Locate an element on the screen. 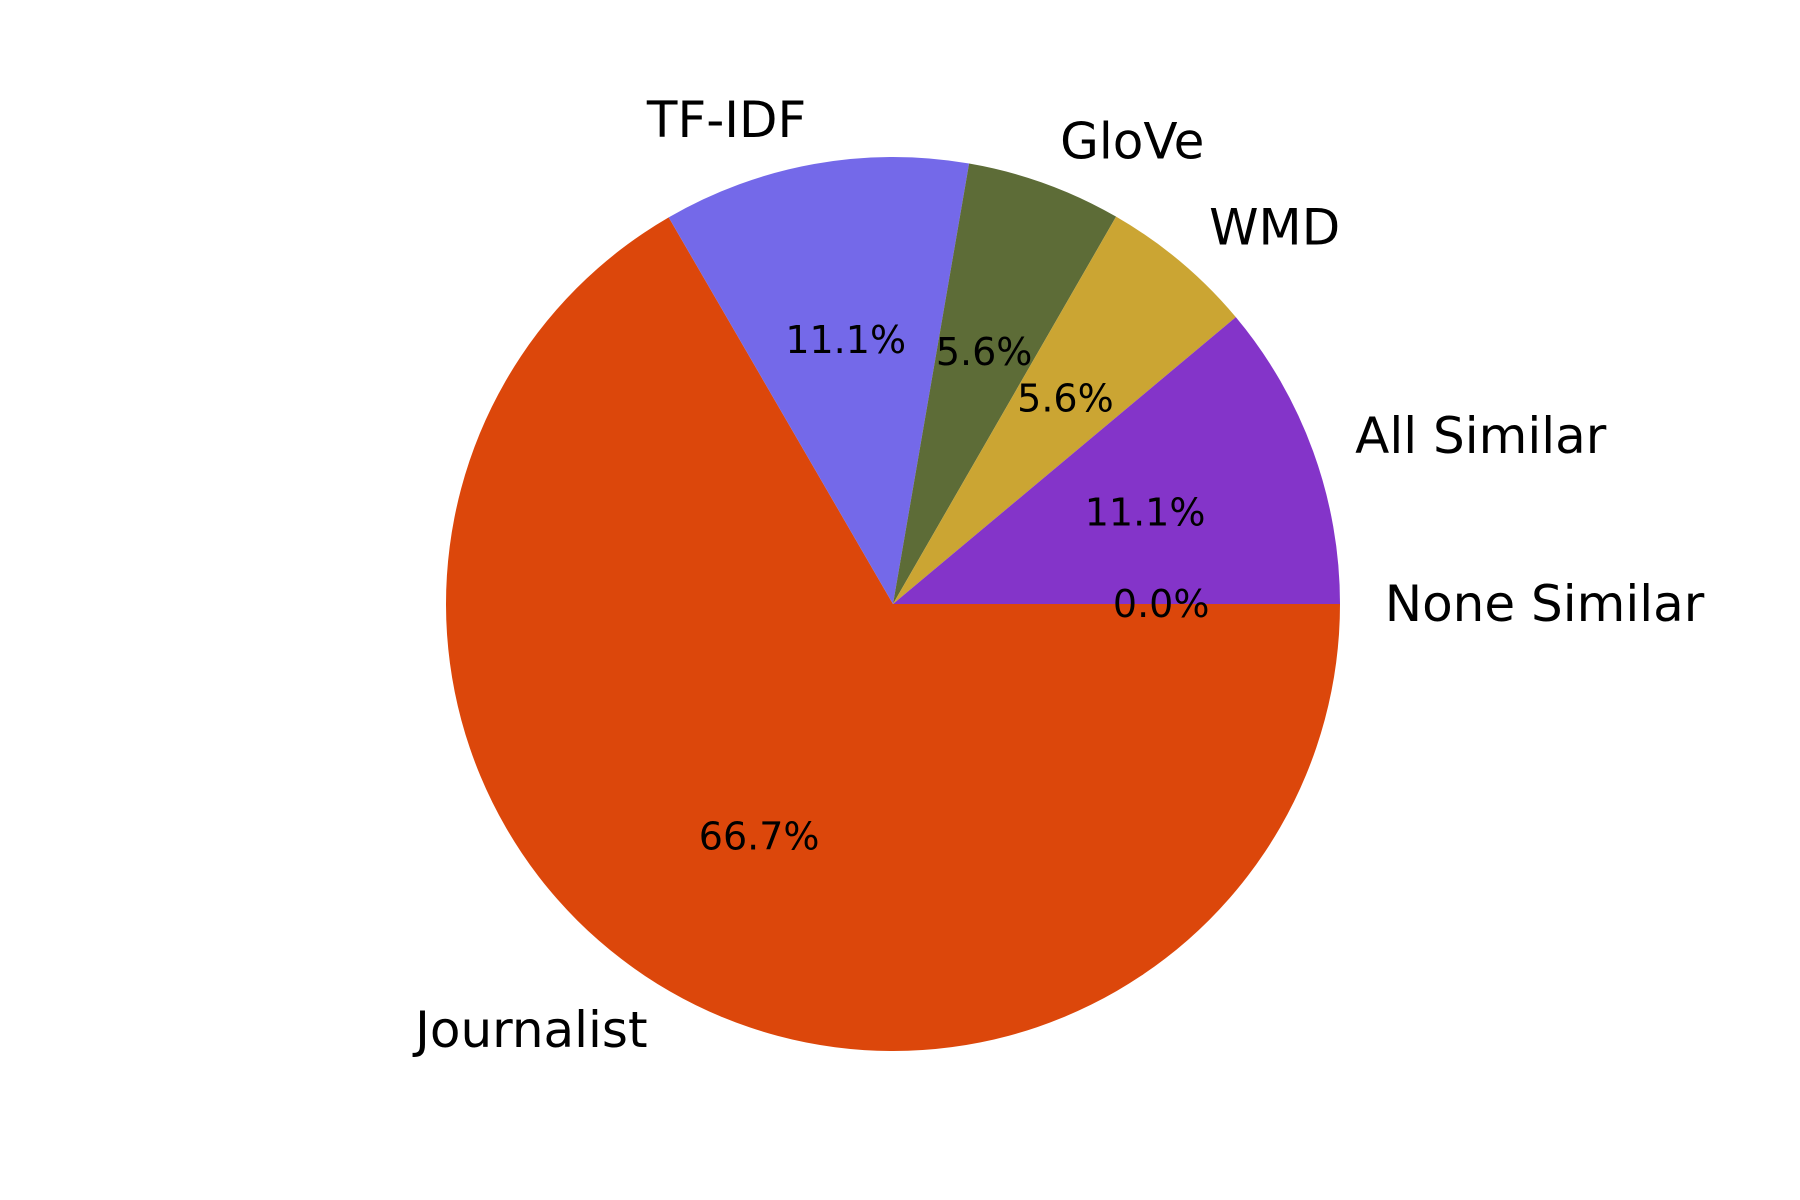 The image size is (1800, 1200). slice-all-similar is located at coordinates (1116, 460).